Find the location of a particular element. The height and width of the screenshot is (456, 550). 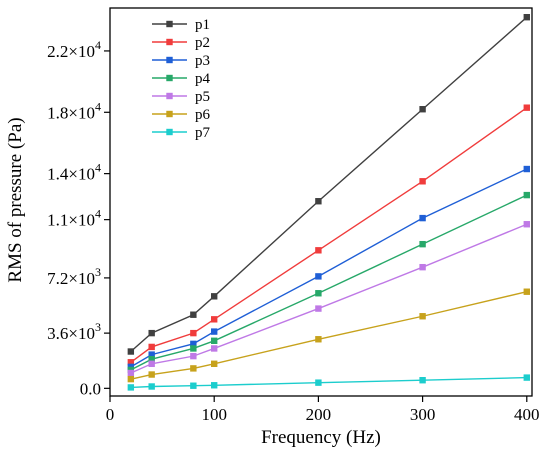

legend-label: p6 is located at coordinates (203, 115).